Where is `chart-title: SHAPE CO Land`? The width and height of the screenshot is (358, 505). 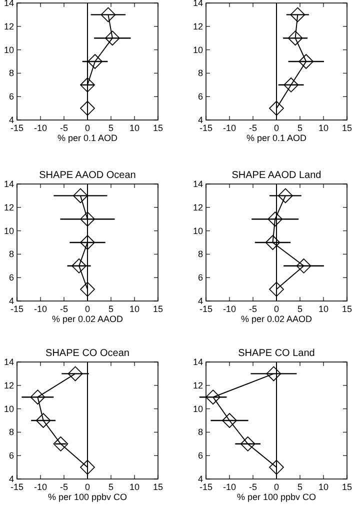
chart-title: SHAPE CO Land is located at coordinates (276, 353).